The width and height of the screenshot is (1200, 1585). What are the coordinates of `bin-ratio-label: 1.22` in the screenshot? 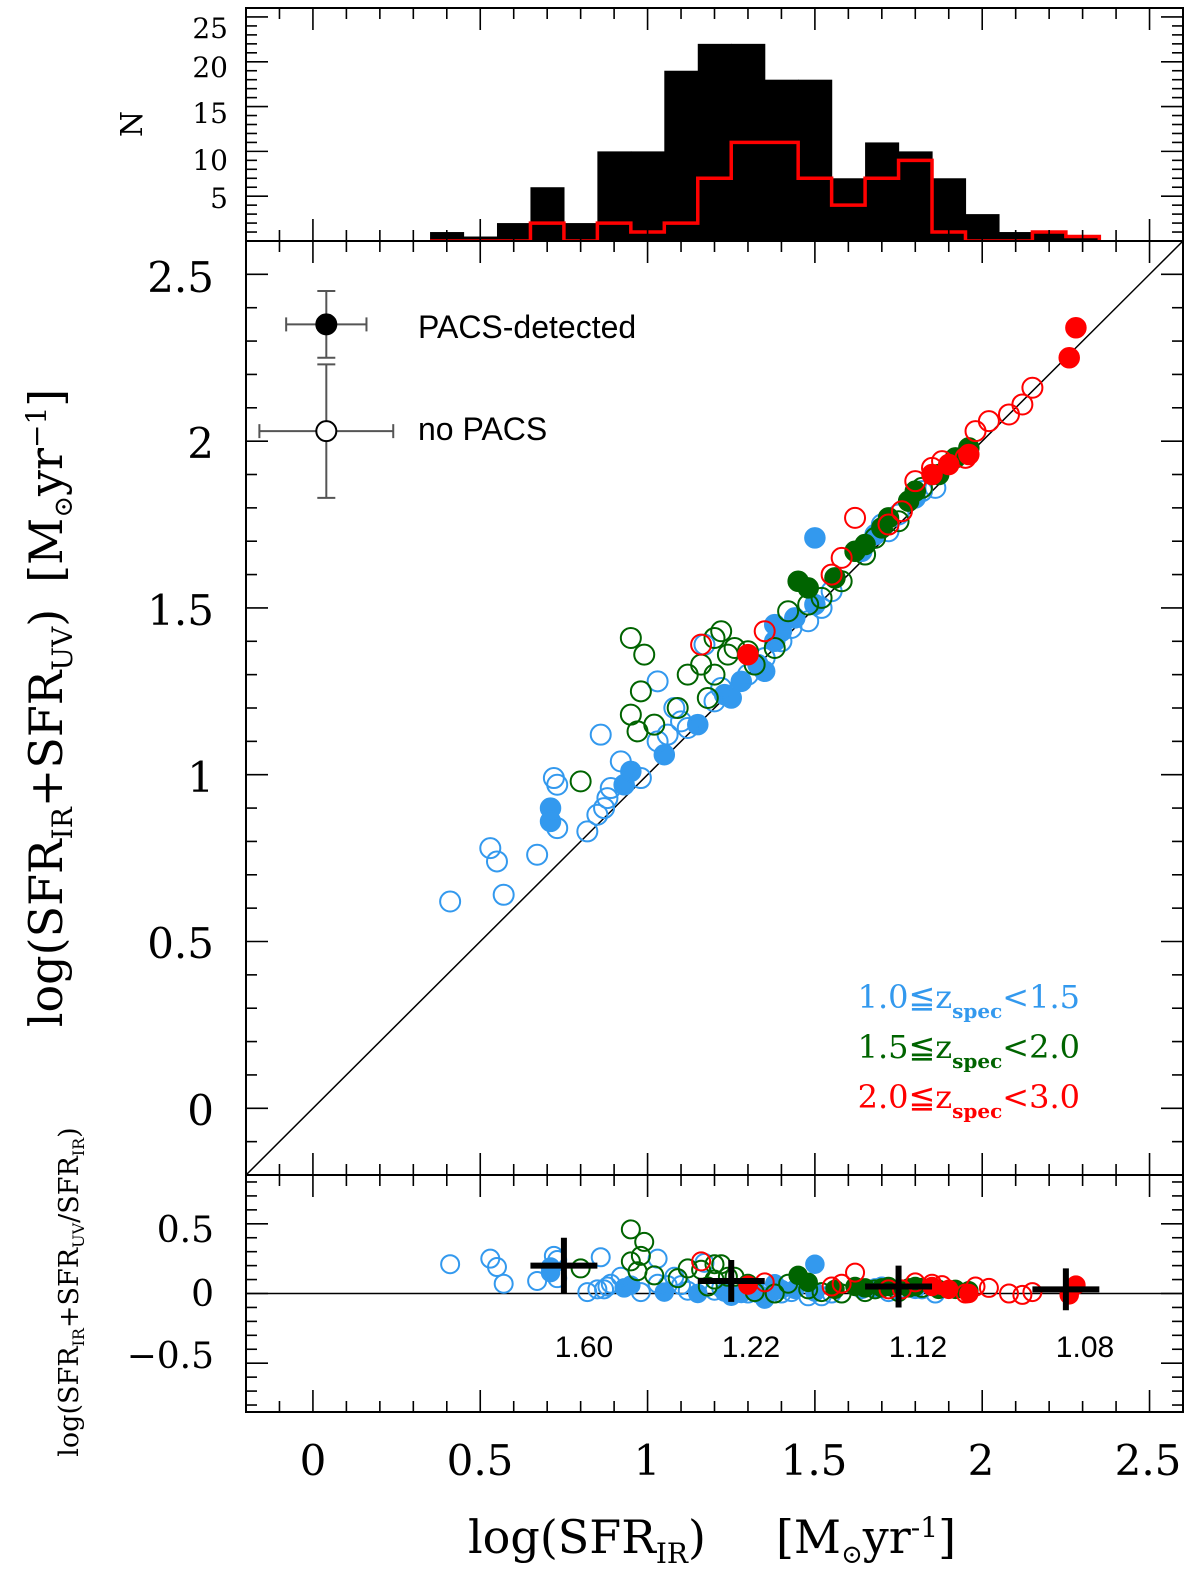 It's located at (751, 1347).